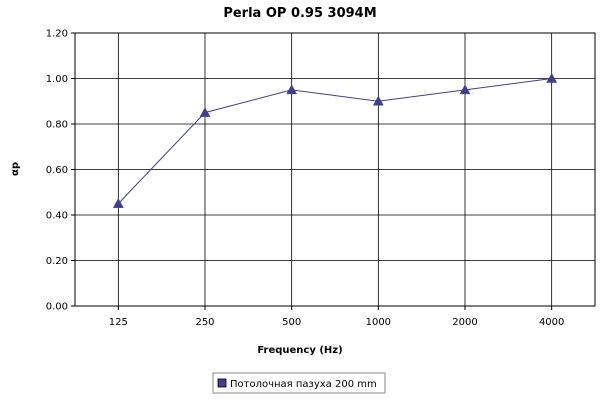 The width and height of the screenshot is (600, 405). I want to click on legend: Потолочная пазуха 200 mm, so click(299, 383).